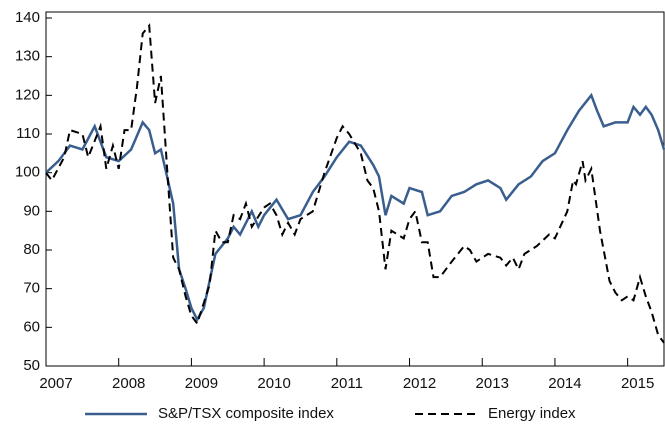 Image resolution: width=665 pixels, height=432 pixels. What do you see at coordinates (55, 383) in the screenshot?
I see `x-tick-label: 2007` at bounding box center [55, 383].